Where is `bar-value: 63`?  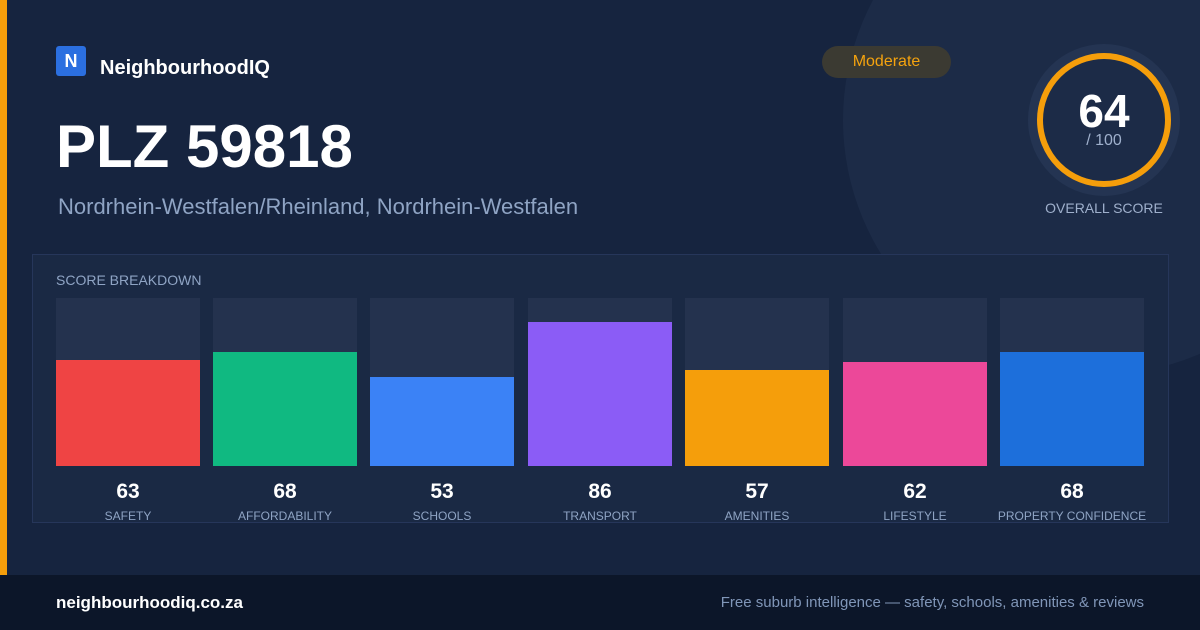 bar-value: 63 is located at coordinates (128, 491).